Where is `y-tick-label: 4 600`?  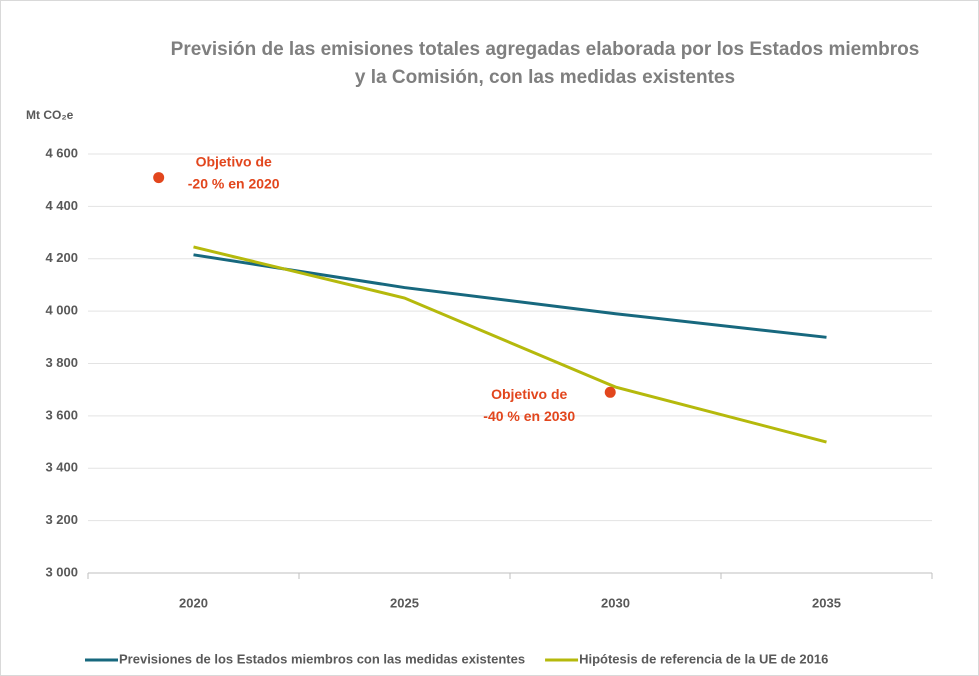 y-tick-label: 4 600 is located at coordinates (61, 152).